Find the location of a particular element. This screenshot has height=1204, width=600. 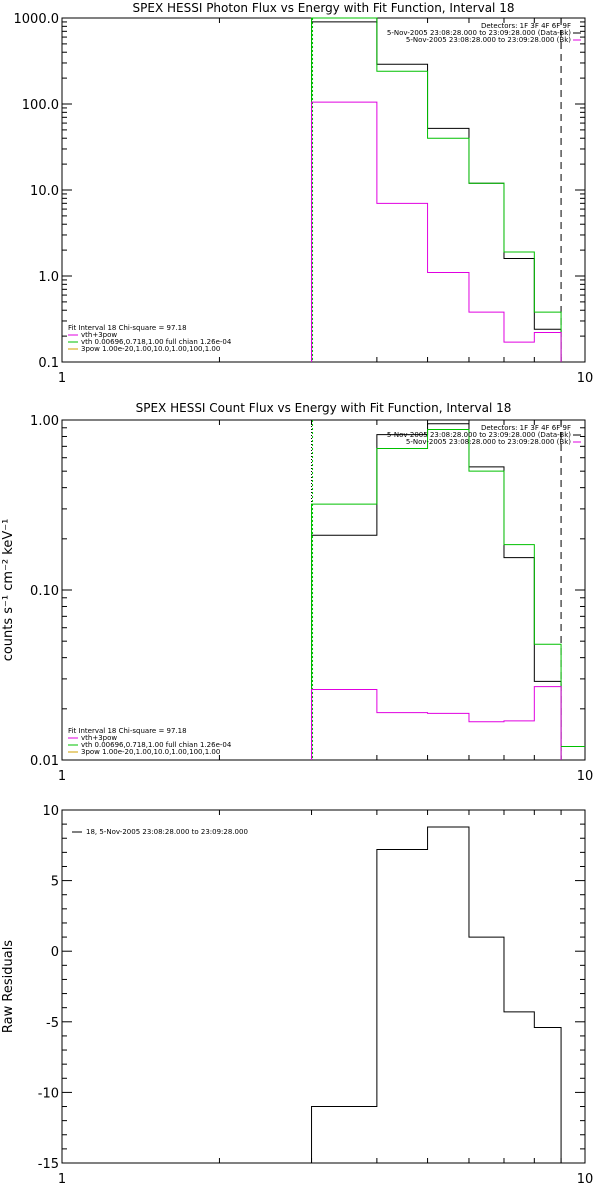

y-tick-label: 1.0 is located at coordinates (48, 277).